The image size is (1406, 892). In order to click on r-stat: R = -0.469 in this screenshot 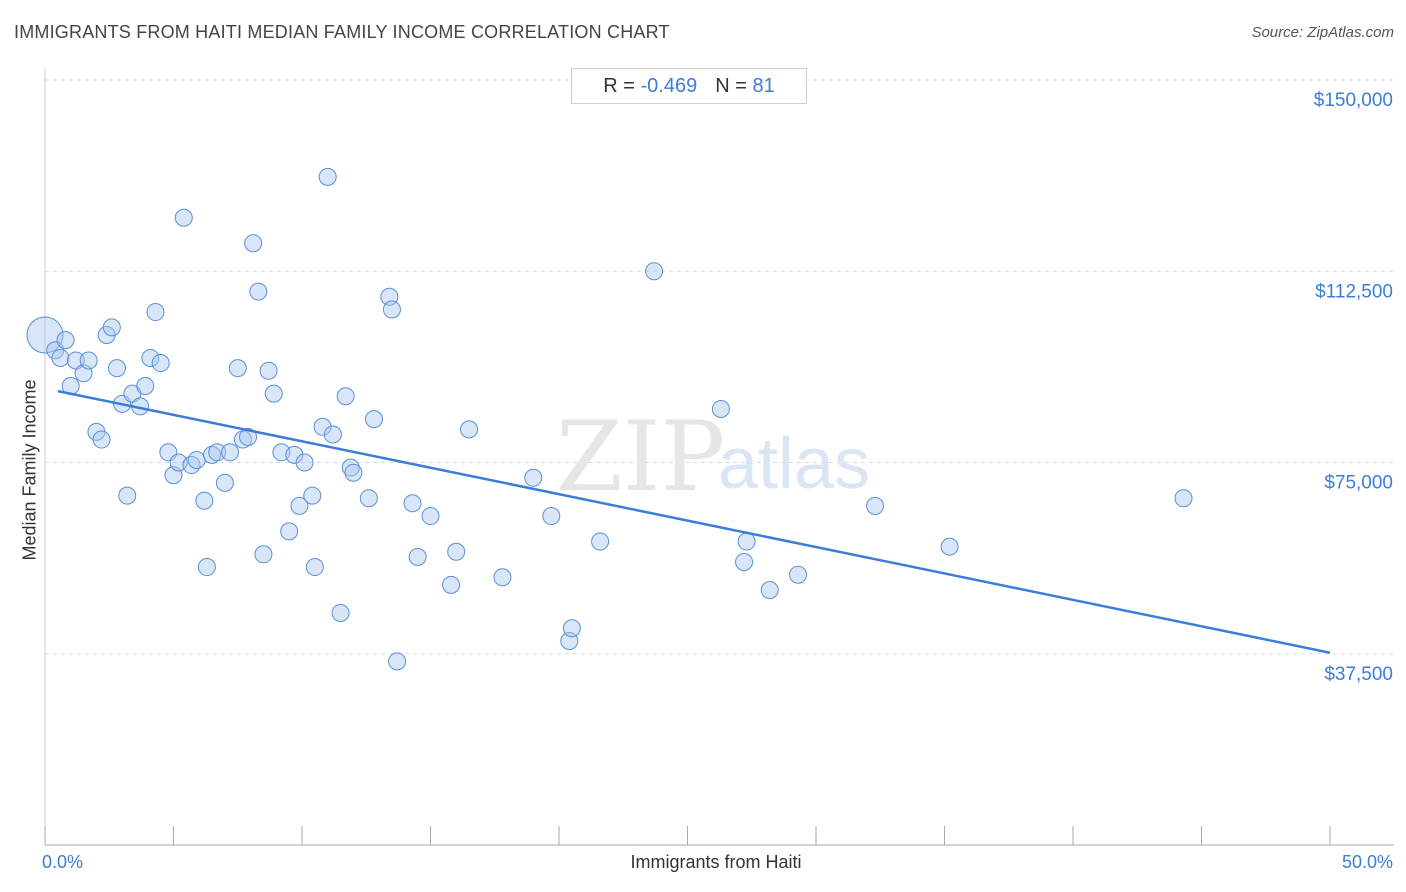, I will do `click(650, 86)`.